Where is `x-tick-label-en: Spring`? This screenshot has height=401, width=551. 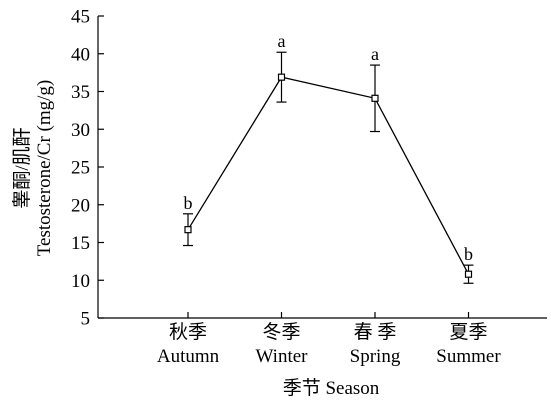
x-tick-label-en: Spring is located at coordinates (375, 356).